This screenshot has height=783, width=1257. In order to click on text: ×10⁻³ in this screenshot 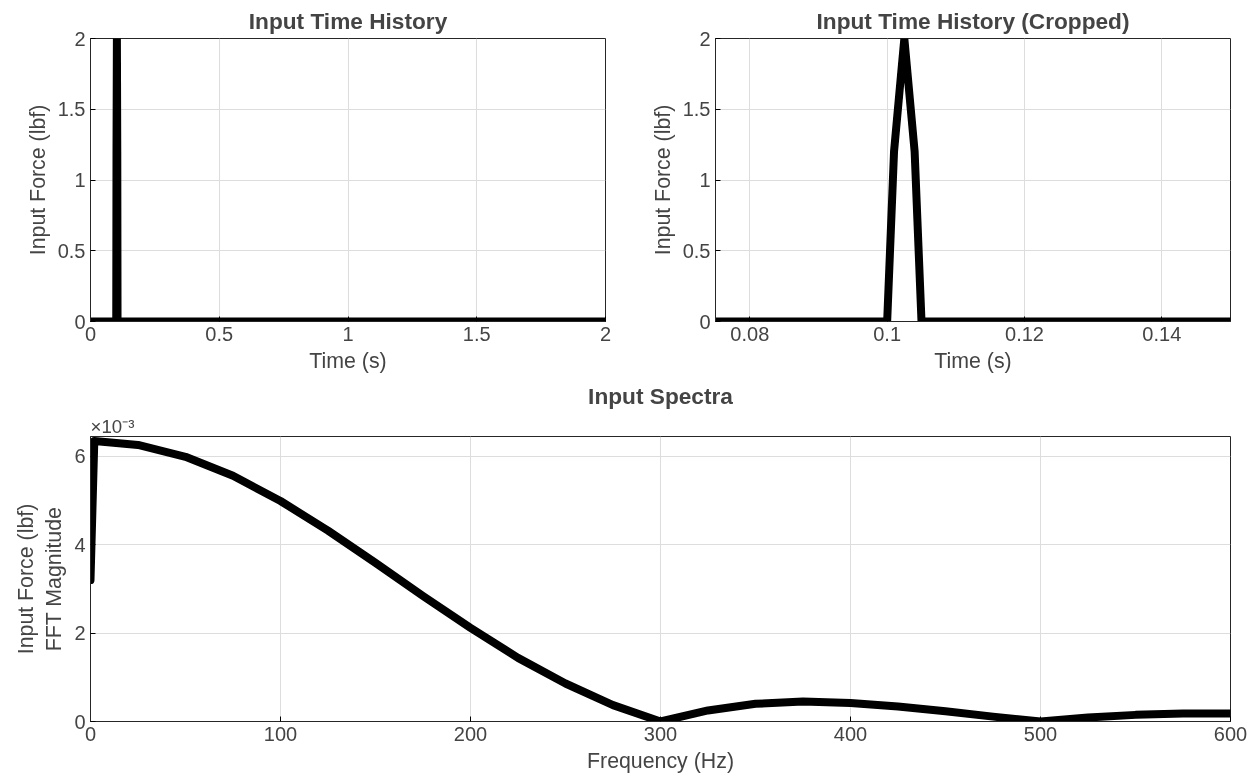, I will do `click(112, 426)`.